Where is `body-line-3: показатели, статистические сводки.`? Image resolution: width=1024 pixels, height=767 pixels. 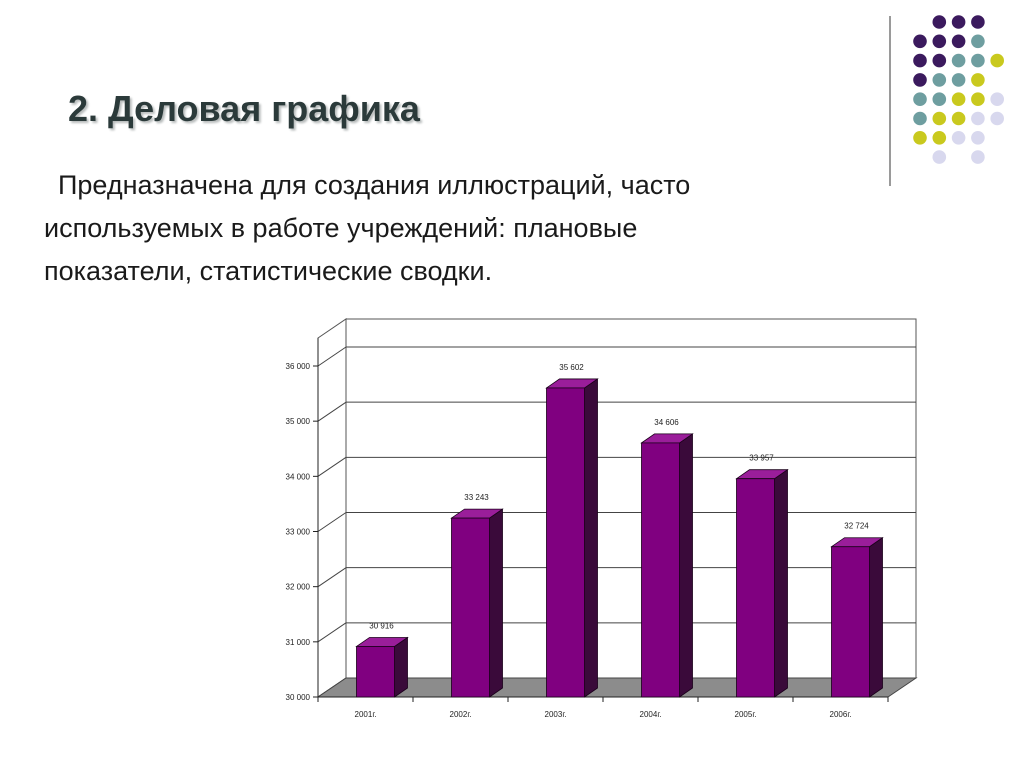 body-line-3: показатели, статистические сводки. is located at coordinates (268, 271).